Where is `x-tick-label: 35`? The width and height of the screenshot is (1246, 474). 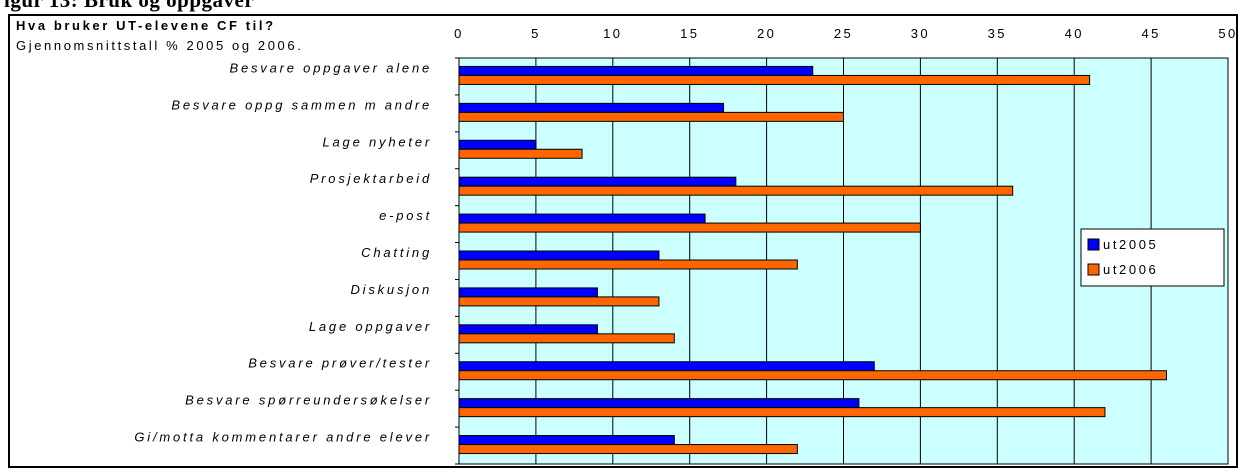
x-tick-label: 35 is located at coordinates (997, 33).